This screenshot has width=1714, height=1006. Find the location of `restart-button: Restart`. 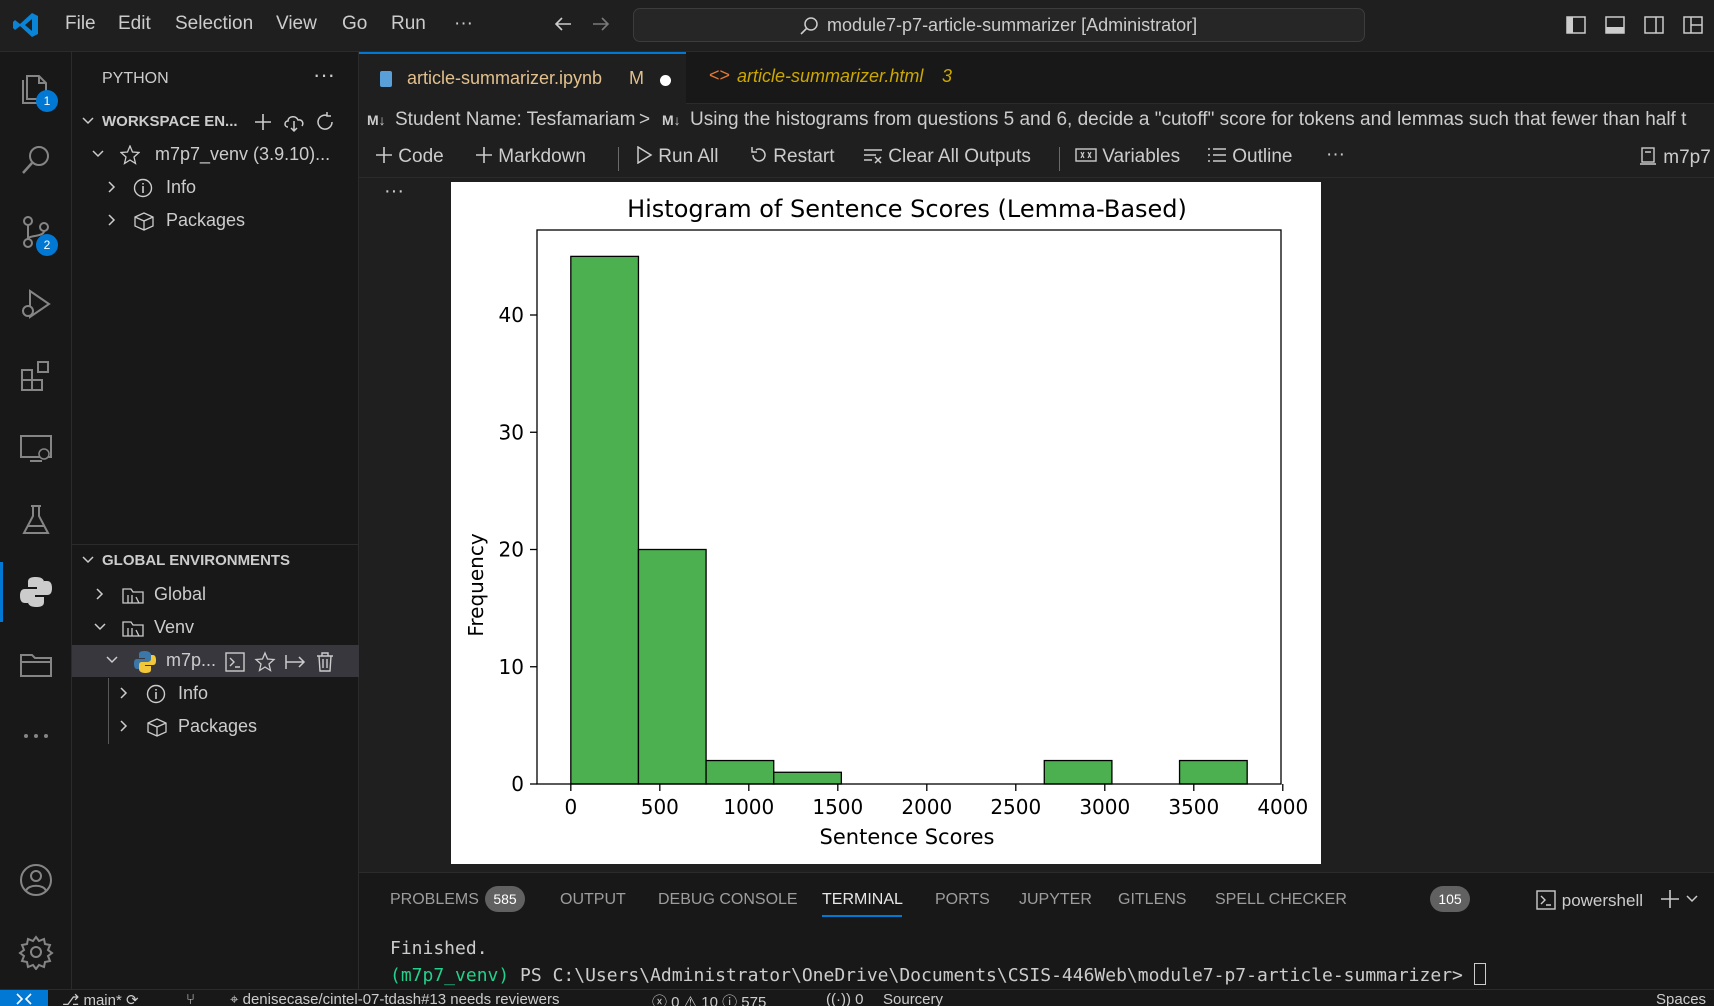

restart-button: Restart is located at coordinates (792, 157).